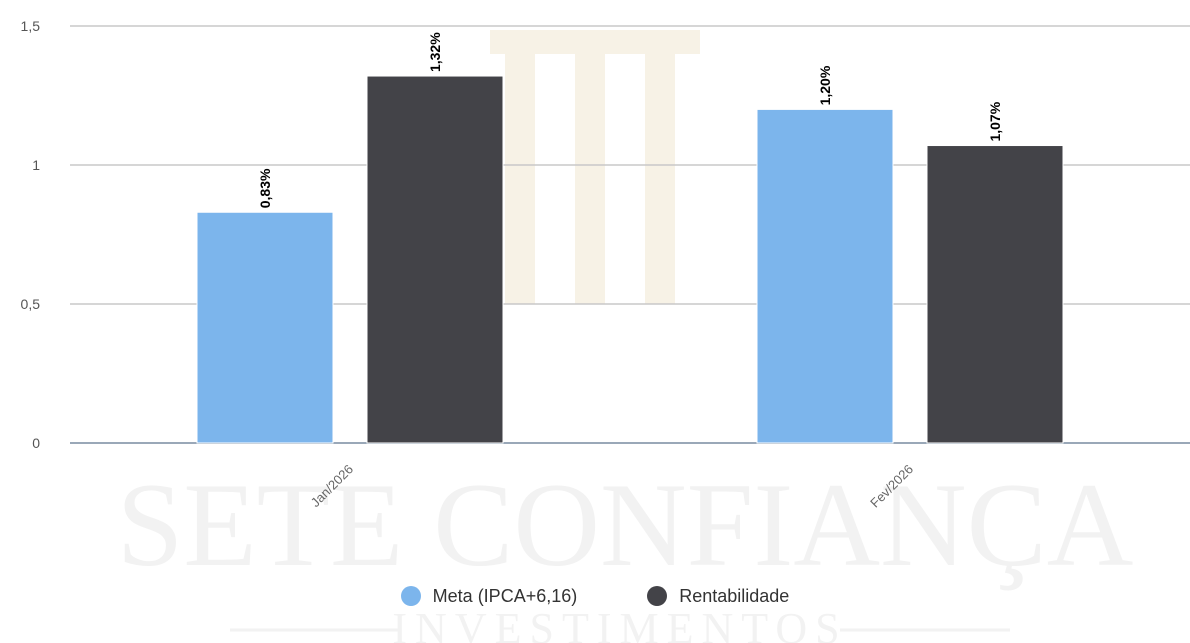  I want to click on data-label: 1,07%, so click(995, 121).